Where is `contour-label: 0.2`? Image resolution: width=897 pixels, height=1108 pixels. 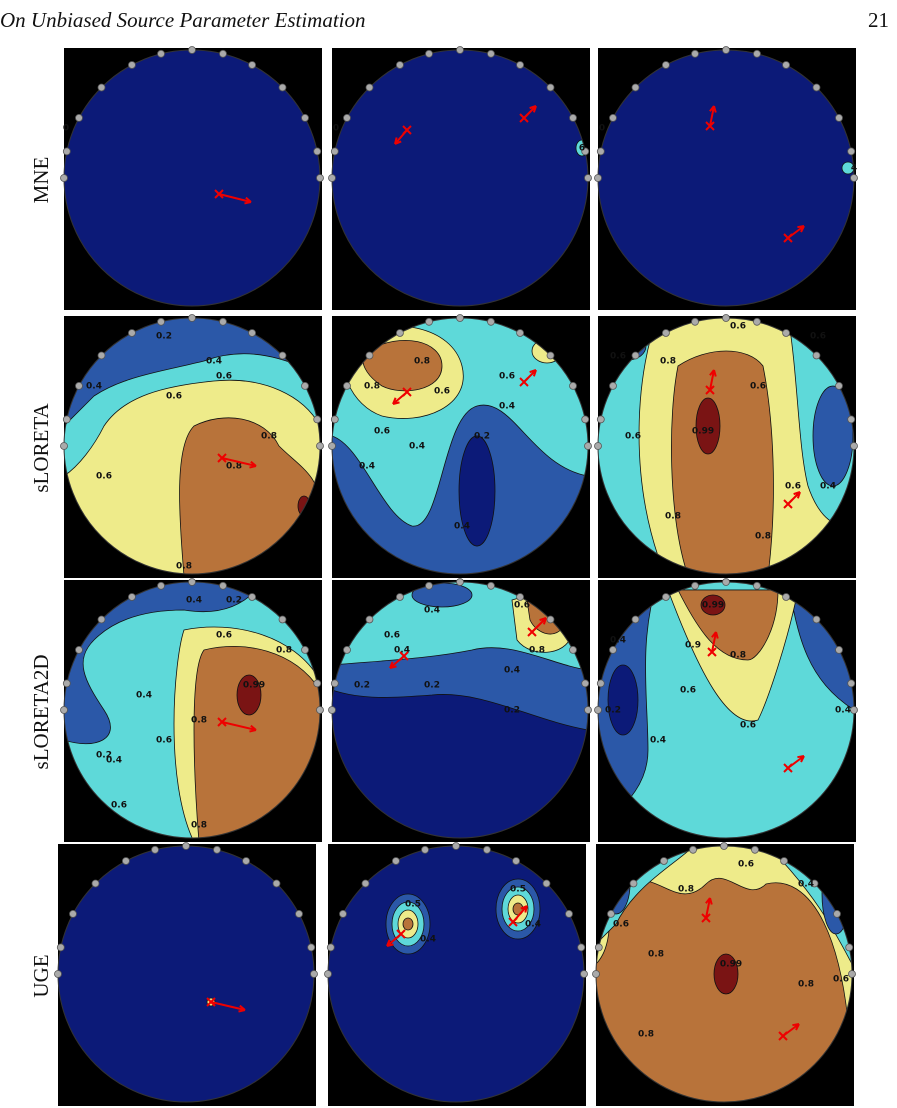
contour-label: 0.2 is located at coordinates (164, 337).